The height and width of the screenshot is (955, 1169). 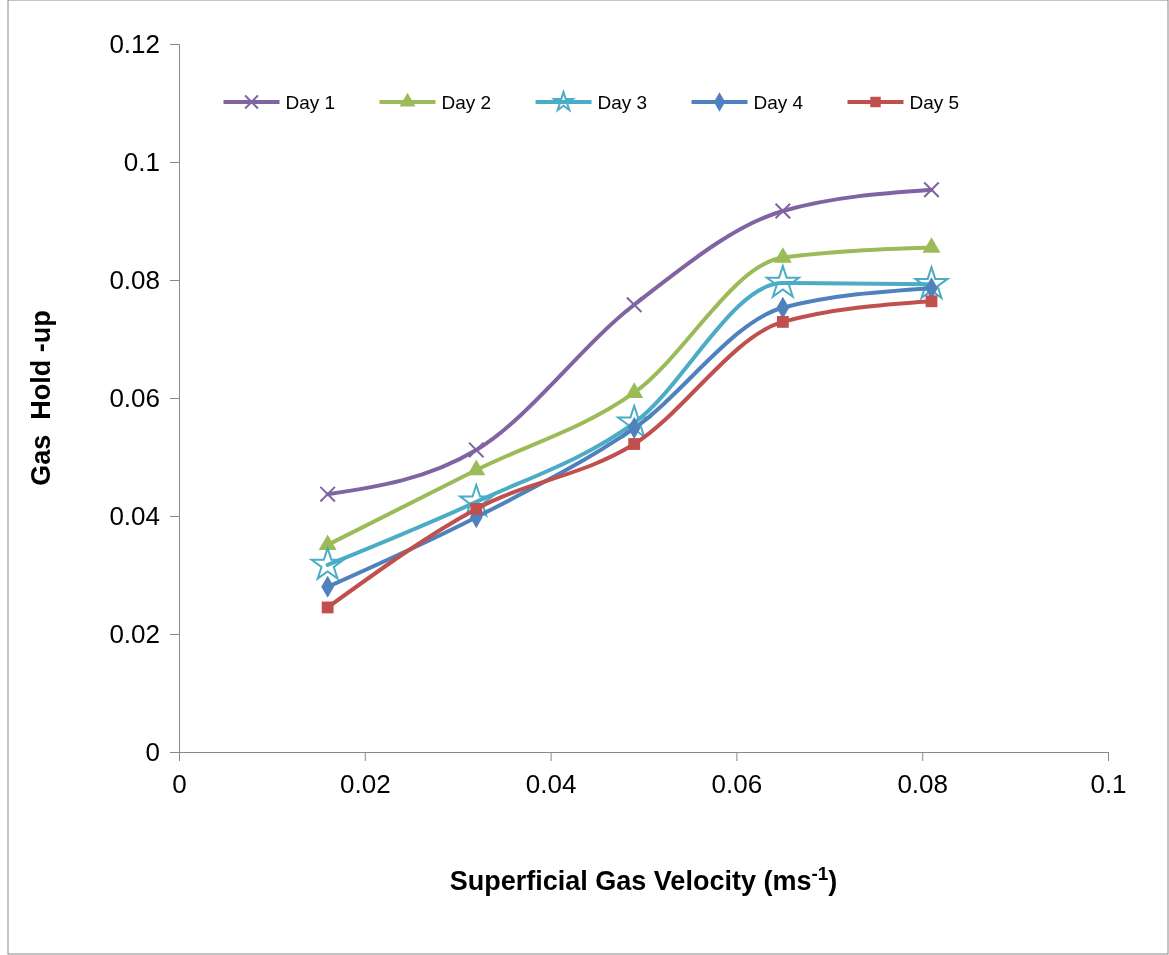 I want to click on y-tick-label: 0.12, so click(x=134, y=43).